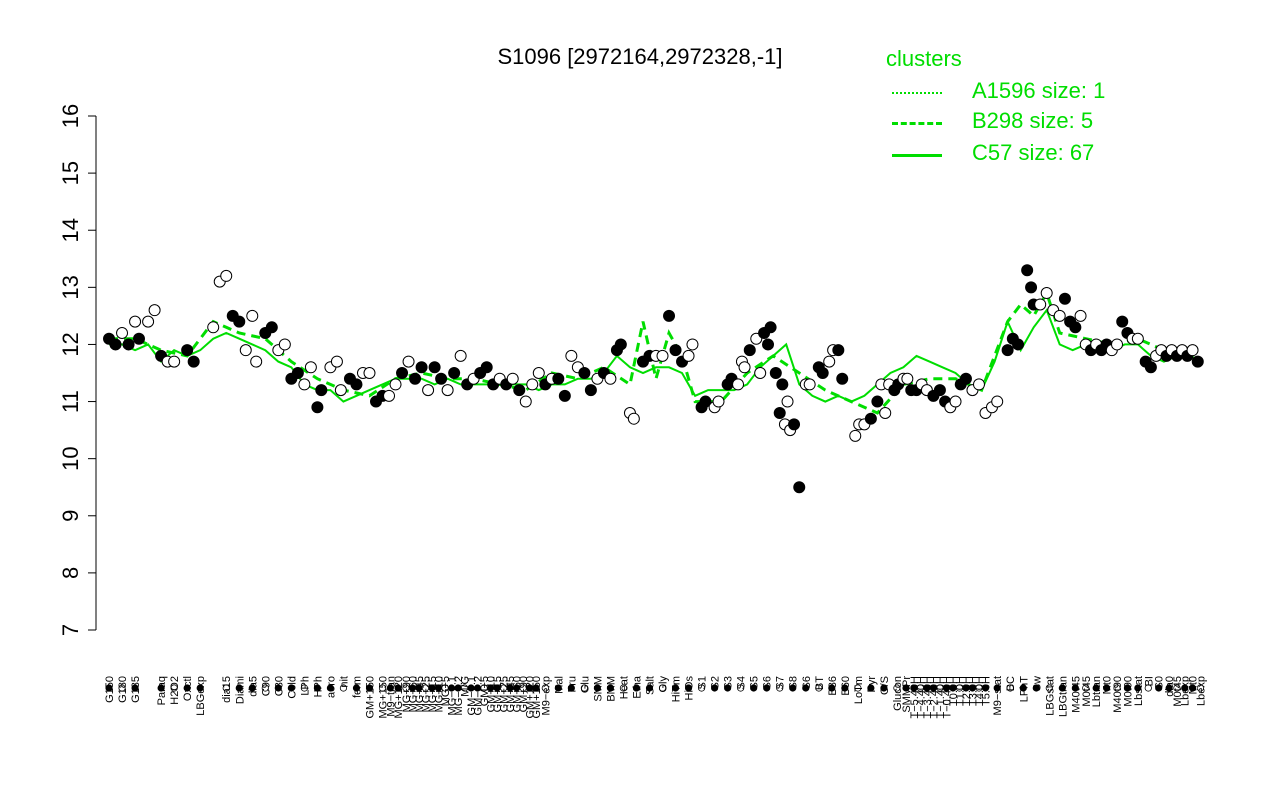  I want to click on x-tick-label: LBGexp, so click(201, 696).